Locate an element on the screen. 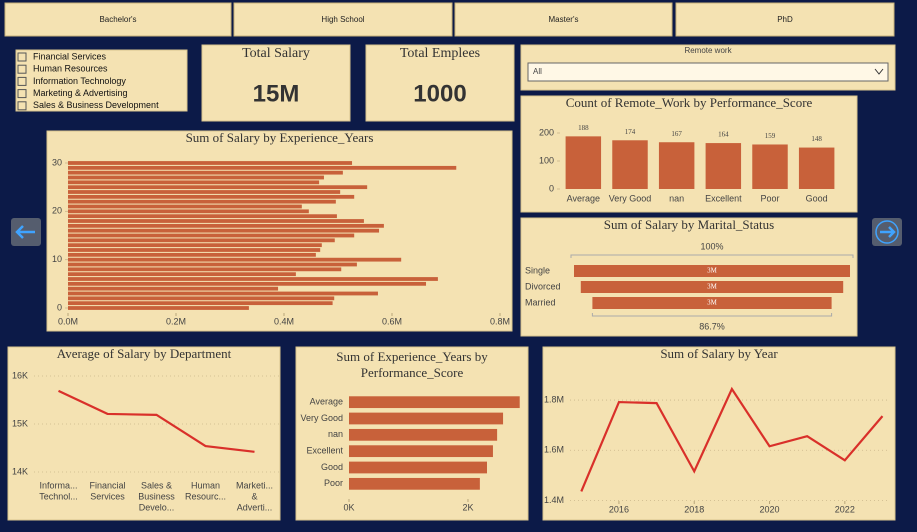 Image resolution: width=917 pixels, height=532 pixels. slicer-item: Sales & Business Development is located at coordinates (96, 105).